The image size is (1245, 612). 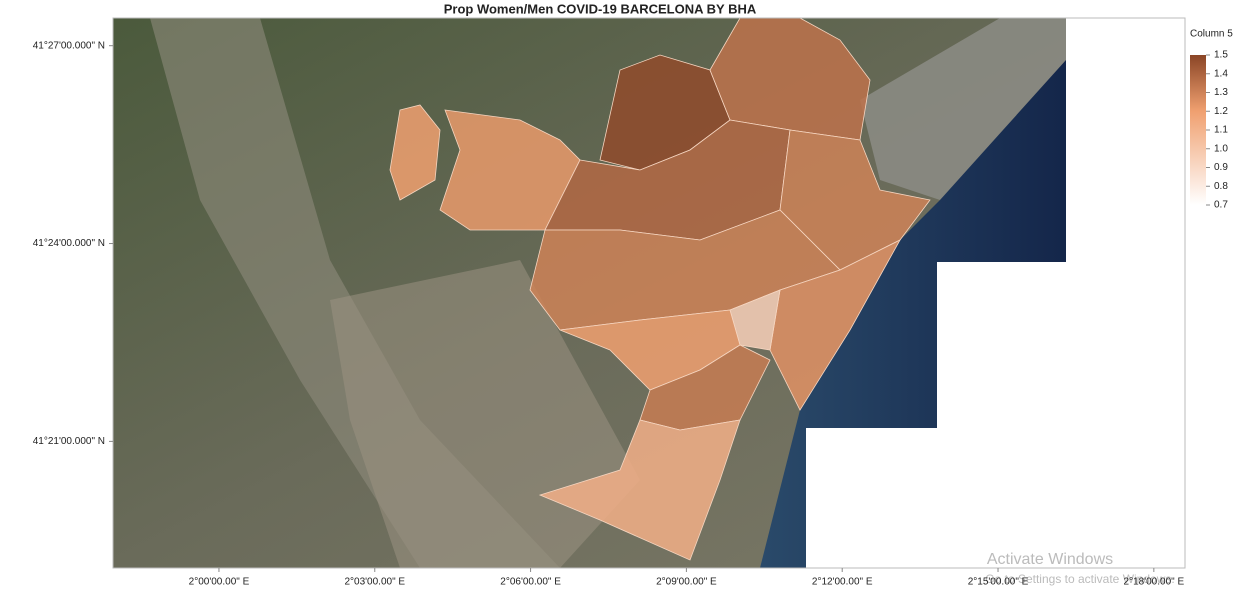 What do you see at coordinates (374, 582) in the screenshot?
I see `x-tick-label: 2°03'00.00" E` at bounding box center [374, 582].